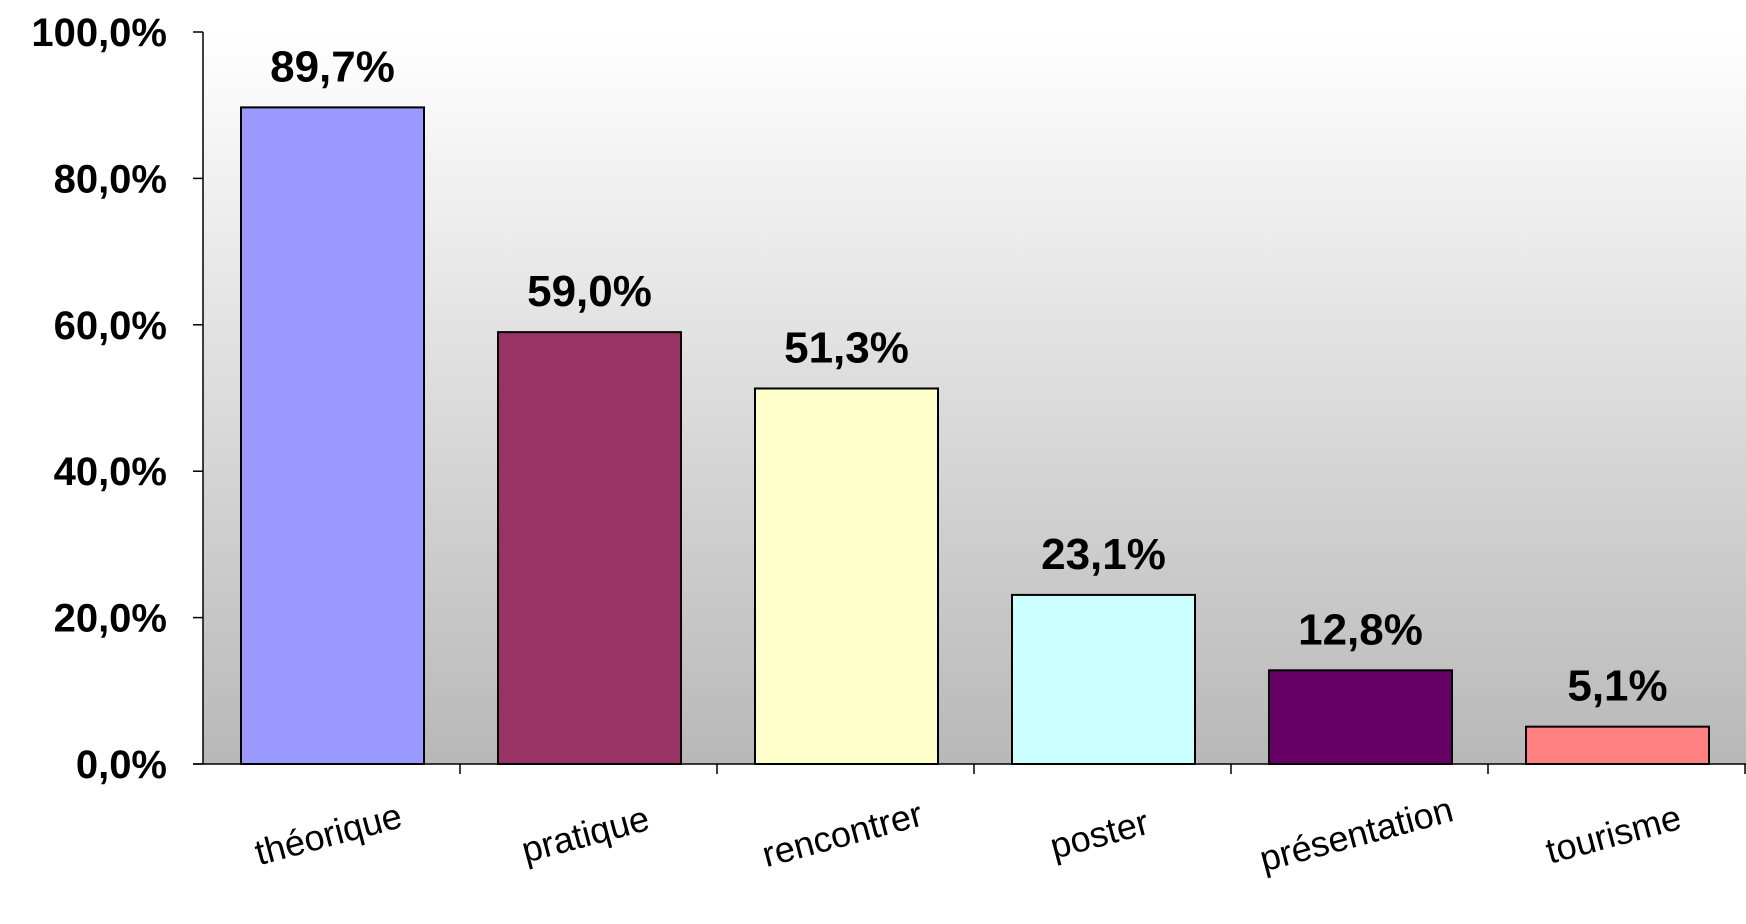 Image resolution: width=1746 pixels, height=924 pixels. What do you see at coordinates (1099, 834) in the screenshot?
I see `x-tick-label-3: poster` at bounding box center [1099, 834].